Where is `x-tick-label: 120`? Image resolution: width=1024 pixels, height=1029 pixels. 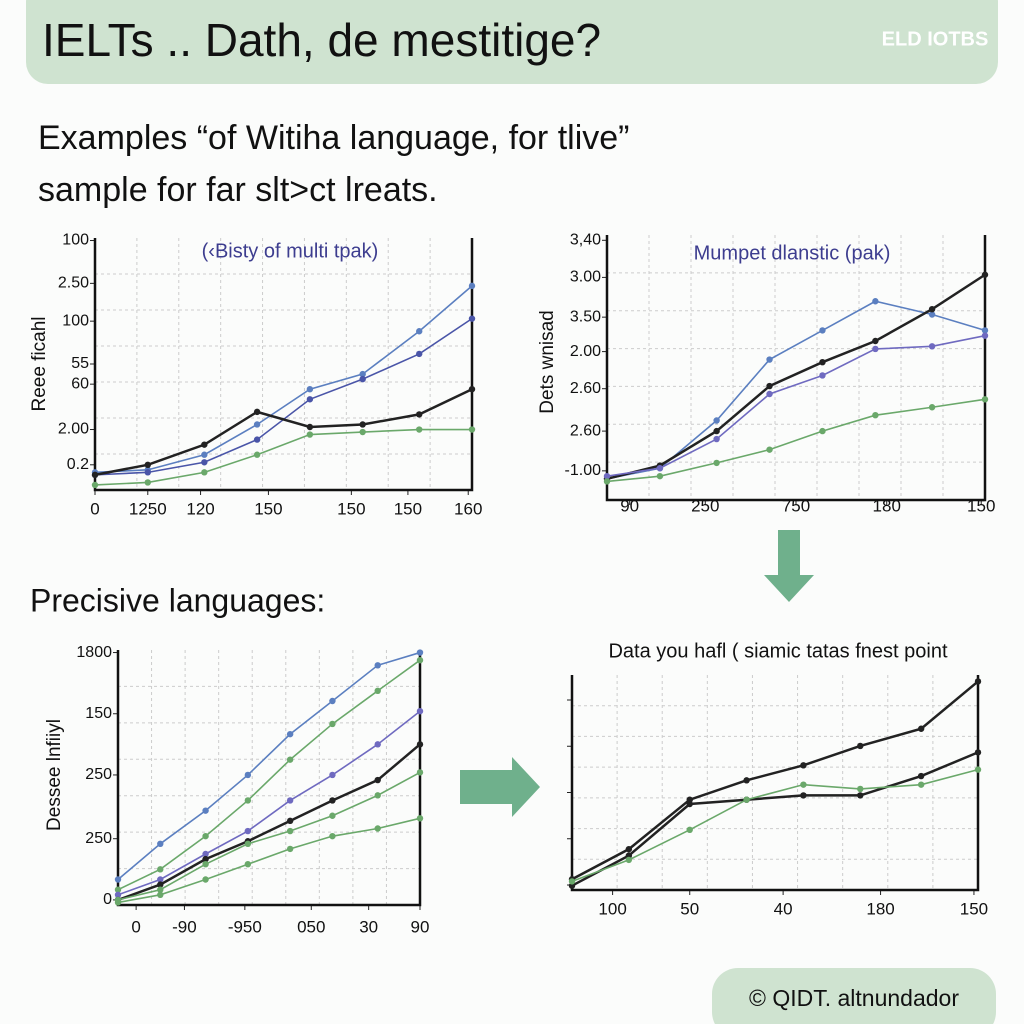
x-tick-label: 120 is located at coordinates (200, 508).